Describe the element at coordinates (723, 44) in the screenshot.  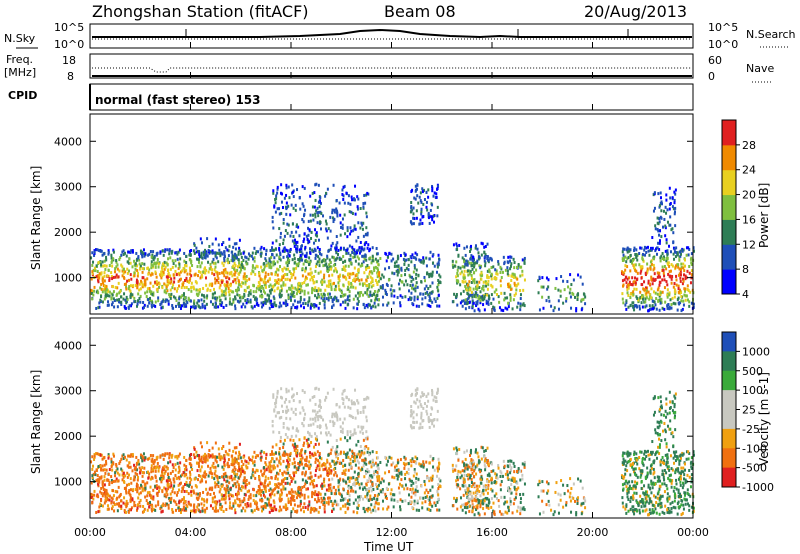
I see `noise-right-tick-bottom: 10^0` at that location.